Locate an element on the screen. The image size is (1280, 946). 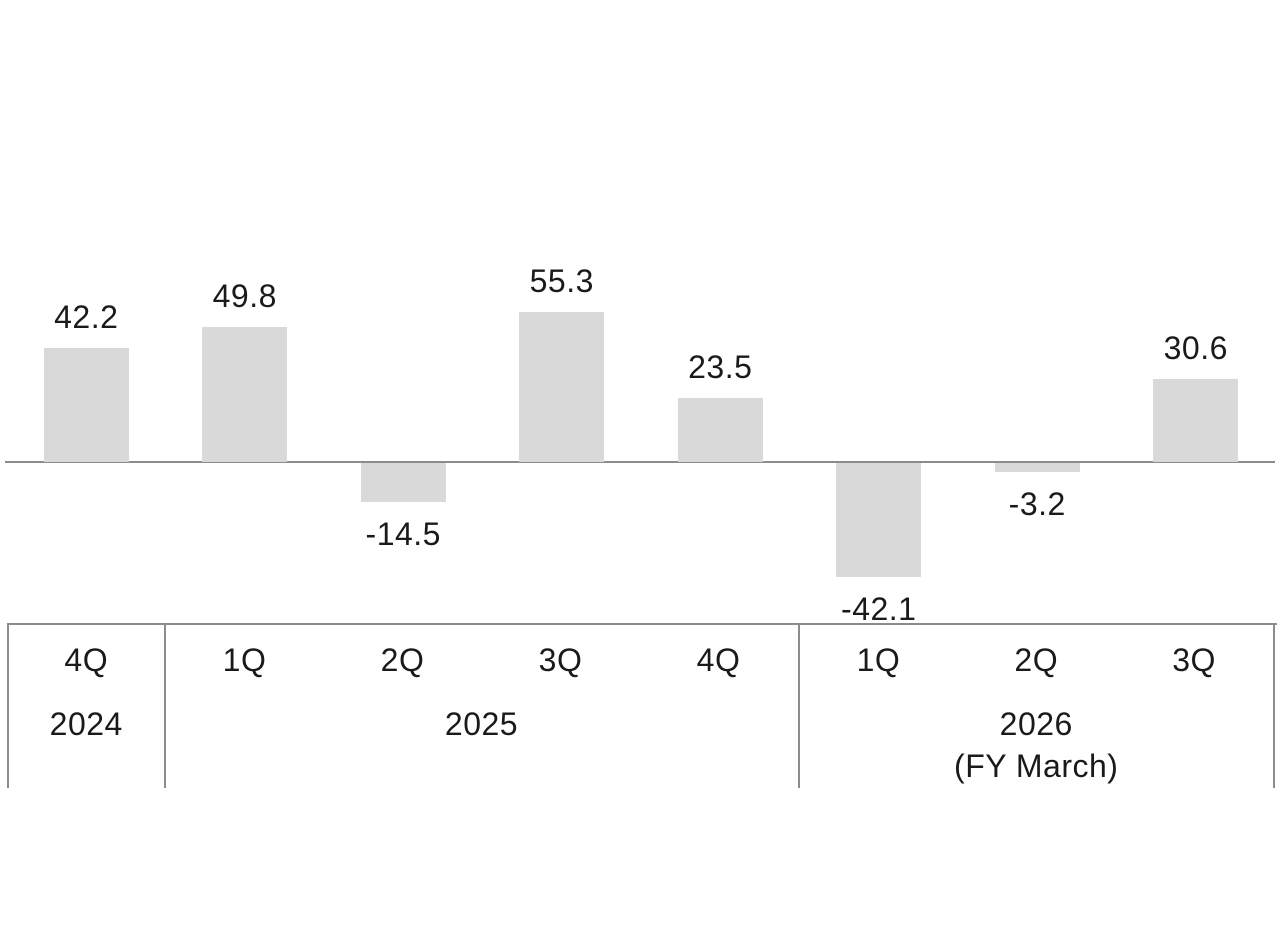
x-axis-group-2025: 1Q 2Q 3Q 4Q 2025 is located at coordinates (483, 706).